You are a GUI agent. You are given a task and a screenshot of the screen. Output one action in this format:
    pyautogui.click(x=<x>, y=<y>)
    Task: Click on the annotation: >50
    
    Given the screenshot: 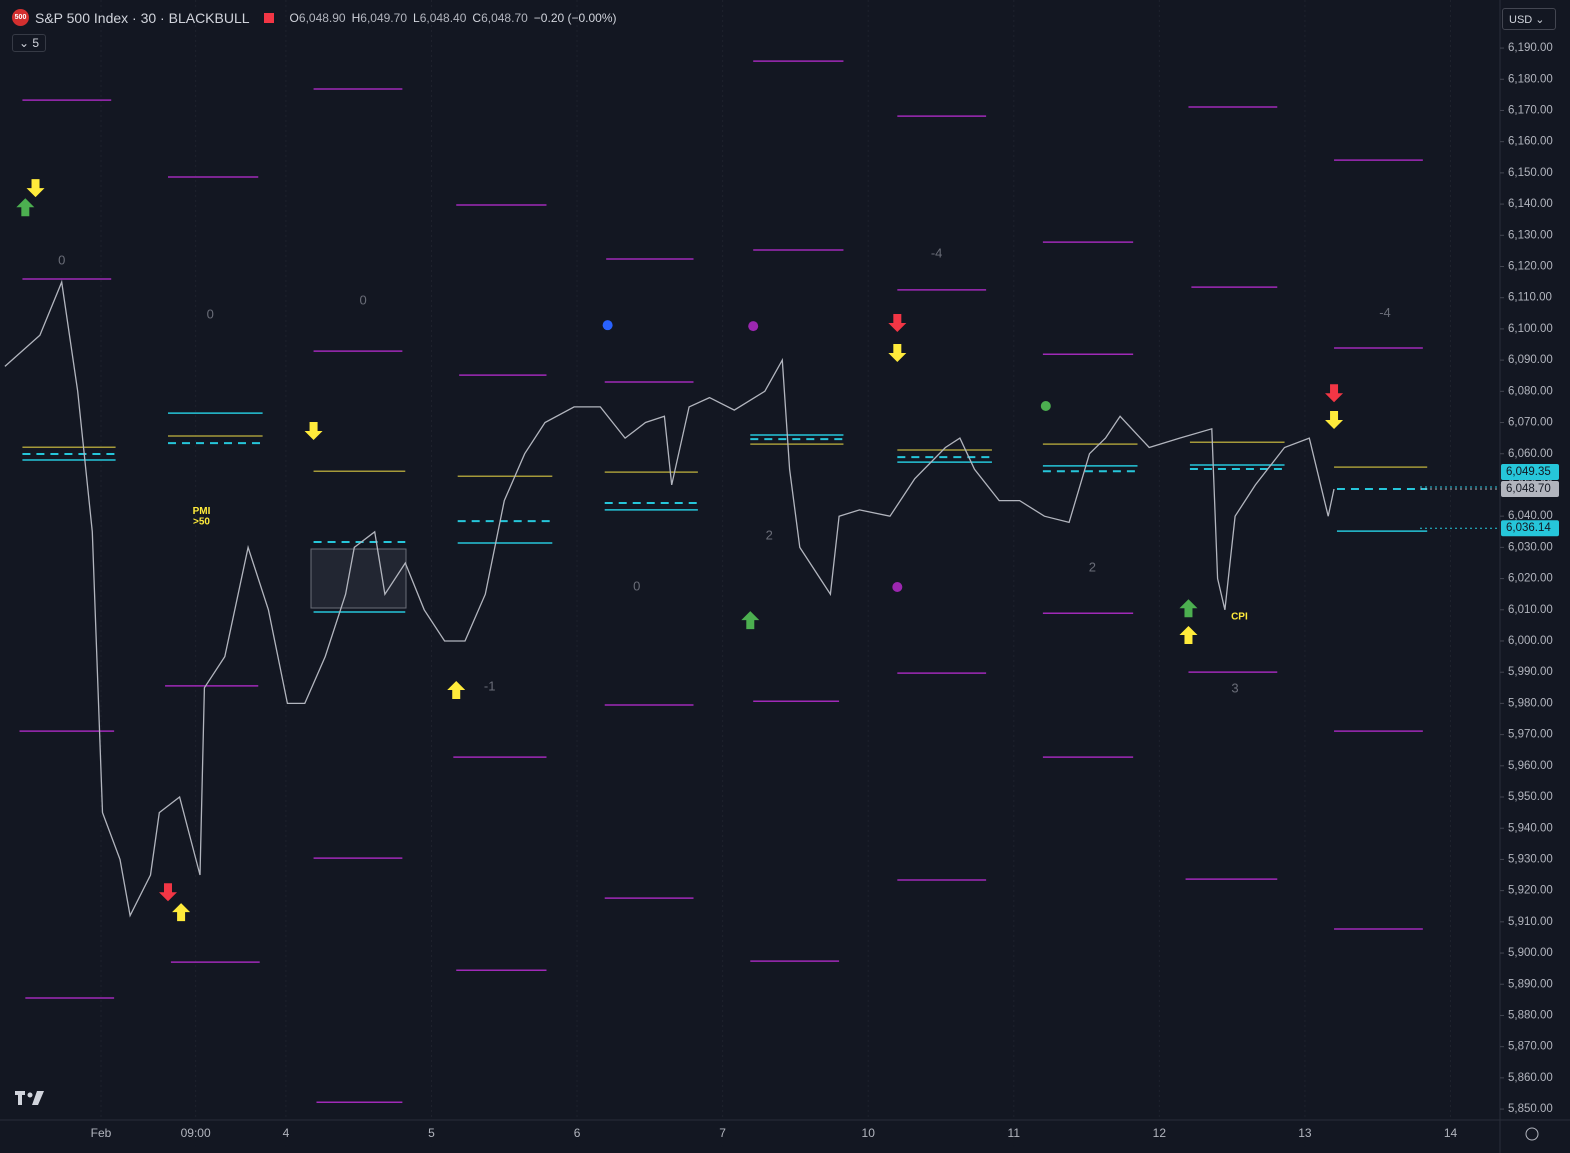 What is the action you would take?
    pyautogui.click(x=201, y=522)
    